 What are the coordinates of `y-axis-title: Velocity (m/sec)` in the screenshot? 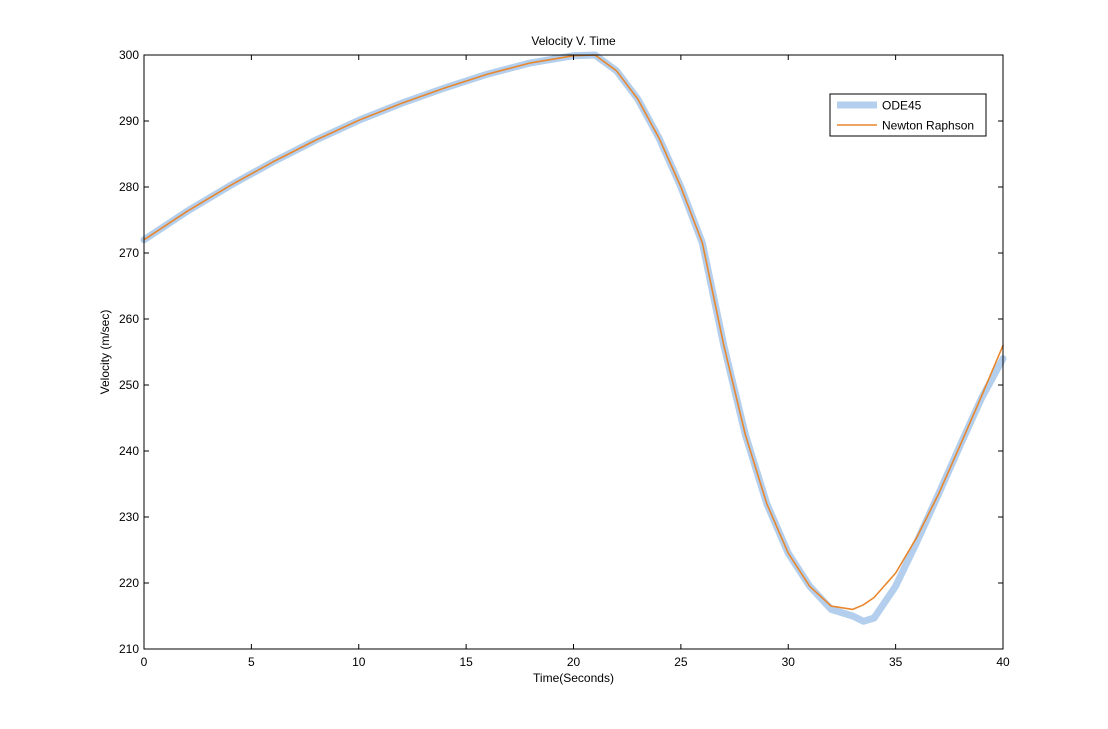 It's located at (105, 352).